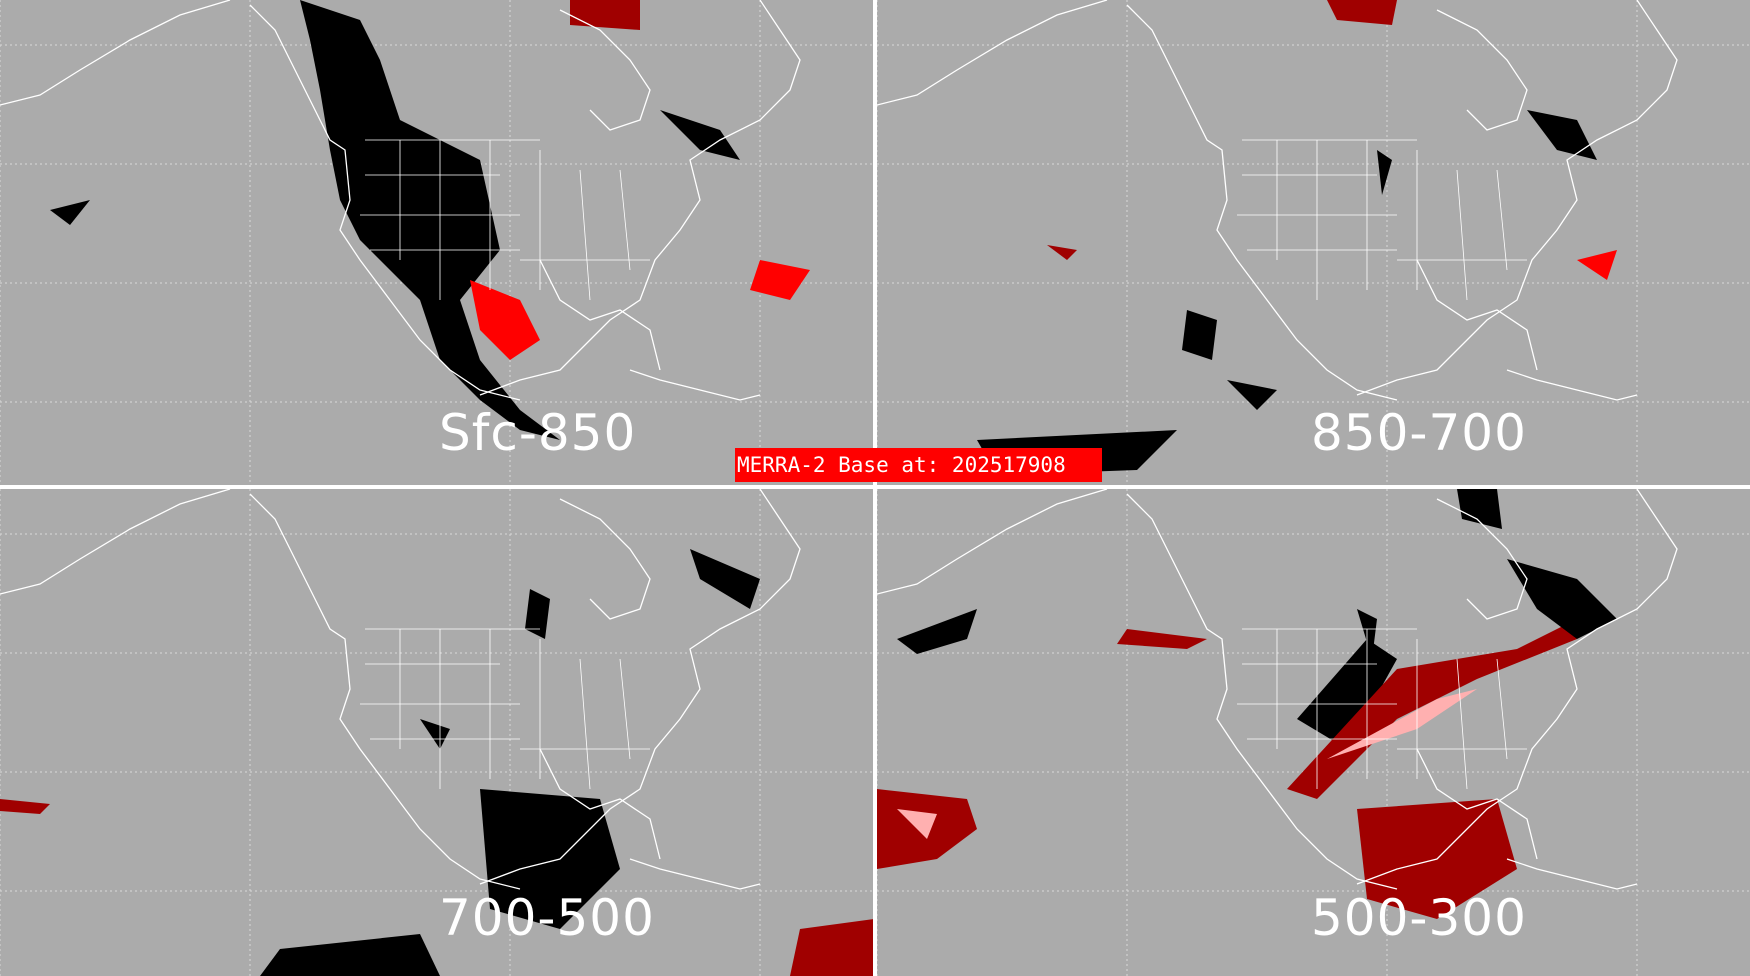 The image size is (1750, 976). I want to click on panel-label: 850-700, so click(1419, 433).